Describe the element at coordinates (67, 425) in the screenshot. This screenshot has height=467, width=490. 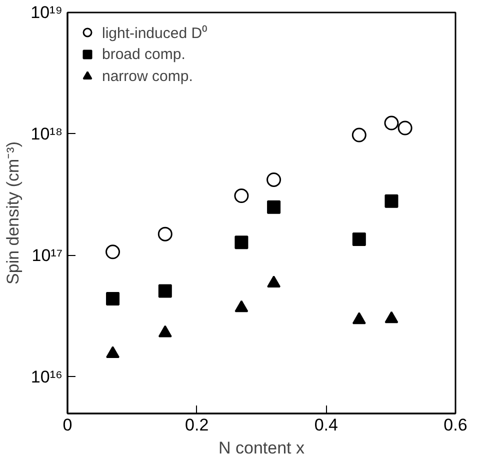
I see `x-tick-label: 0` at that location.